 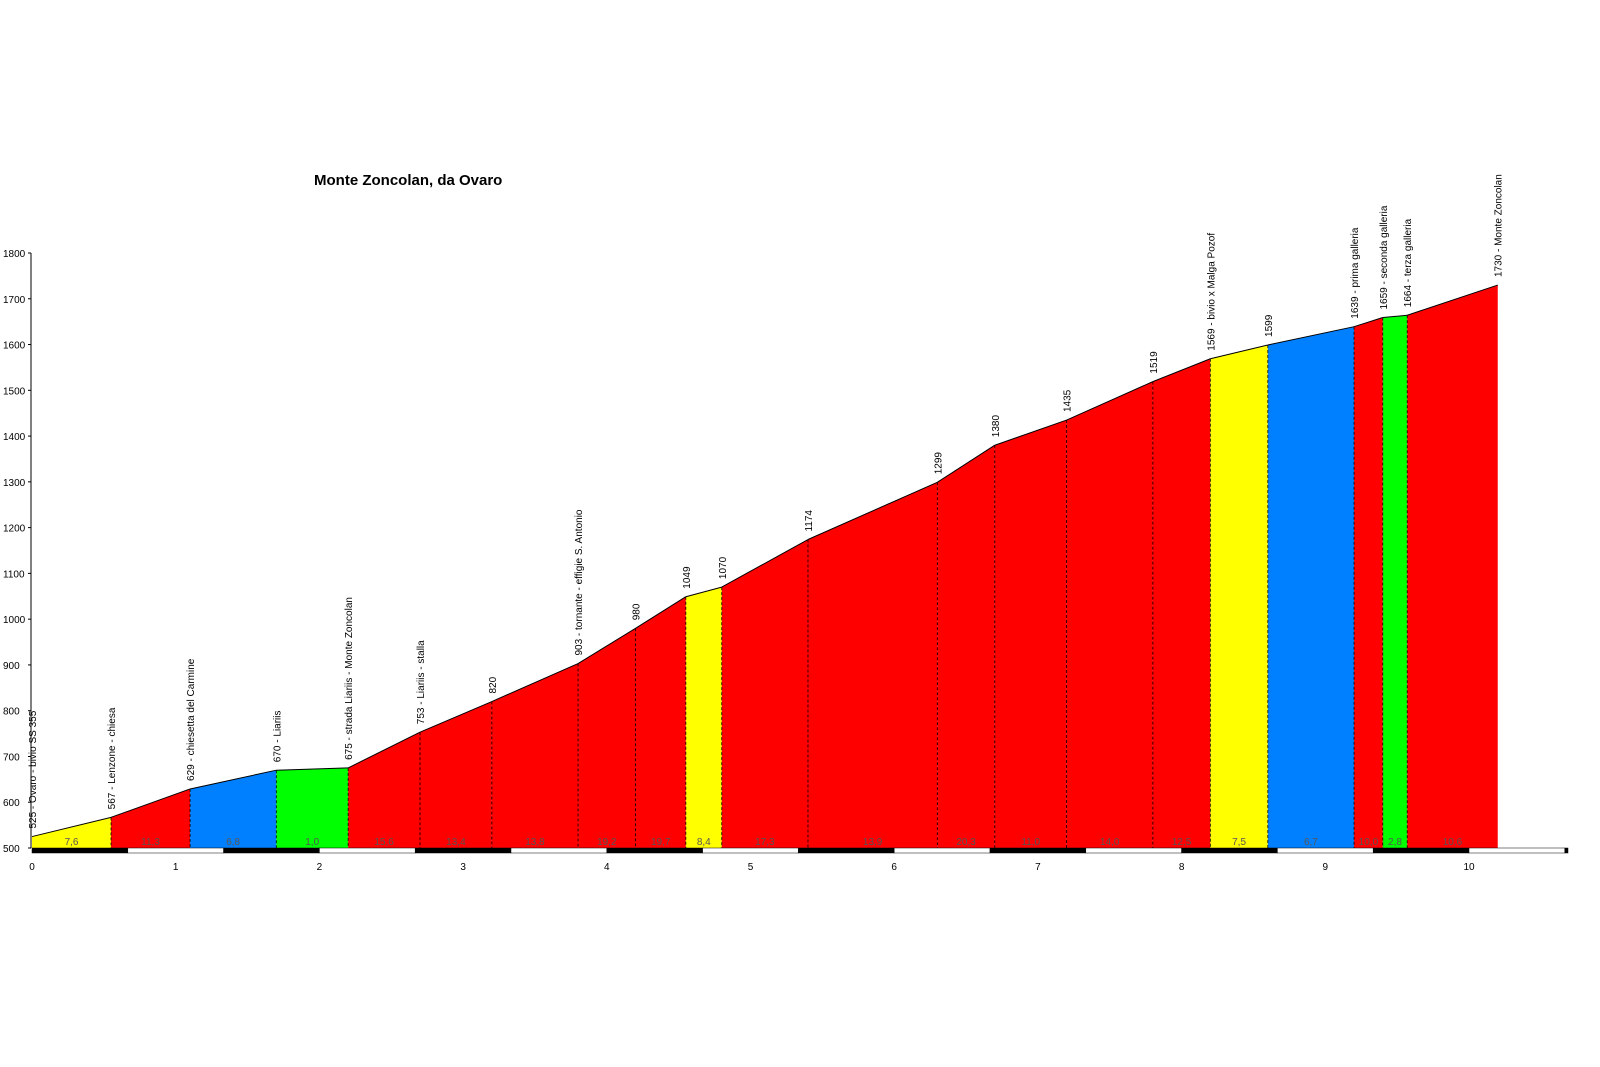 What do you see at coordinates (14, 300) in the screenshot?
I see `y-tick-label: 1700` at bounding box center [14, 300].